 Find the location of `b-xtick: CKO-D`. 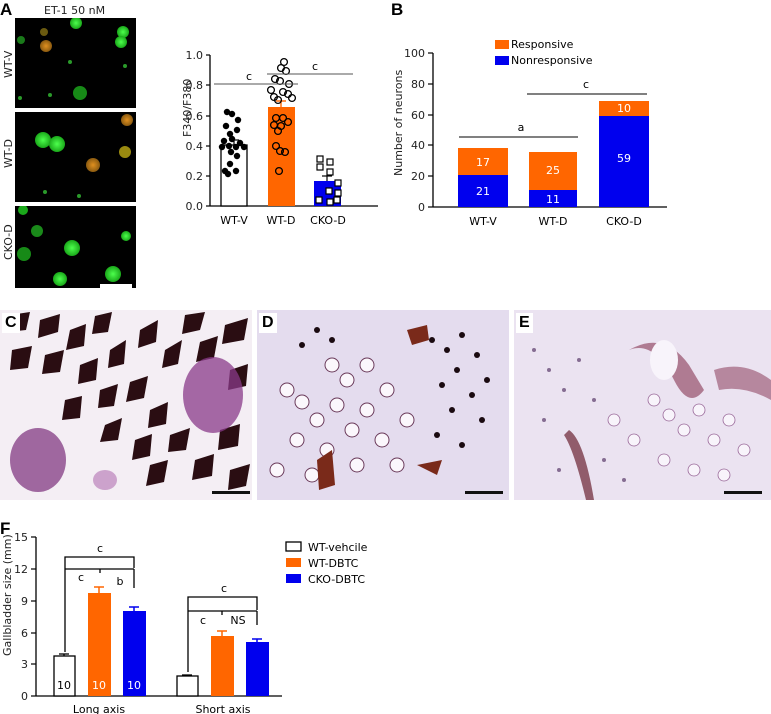

b-xtick: CKO-D is located at coordinates (624, 221).